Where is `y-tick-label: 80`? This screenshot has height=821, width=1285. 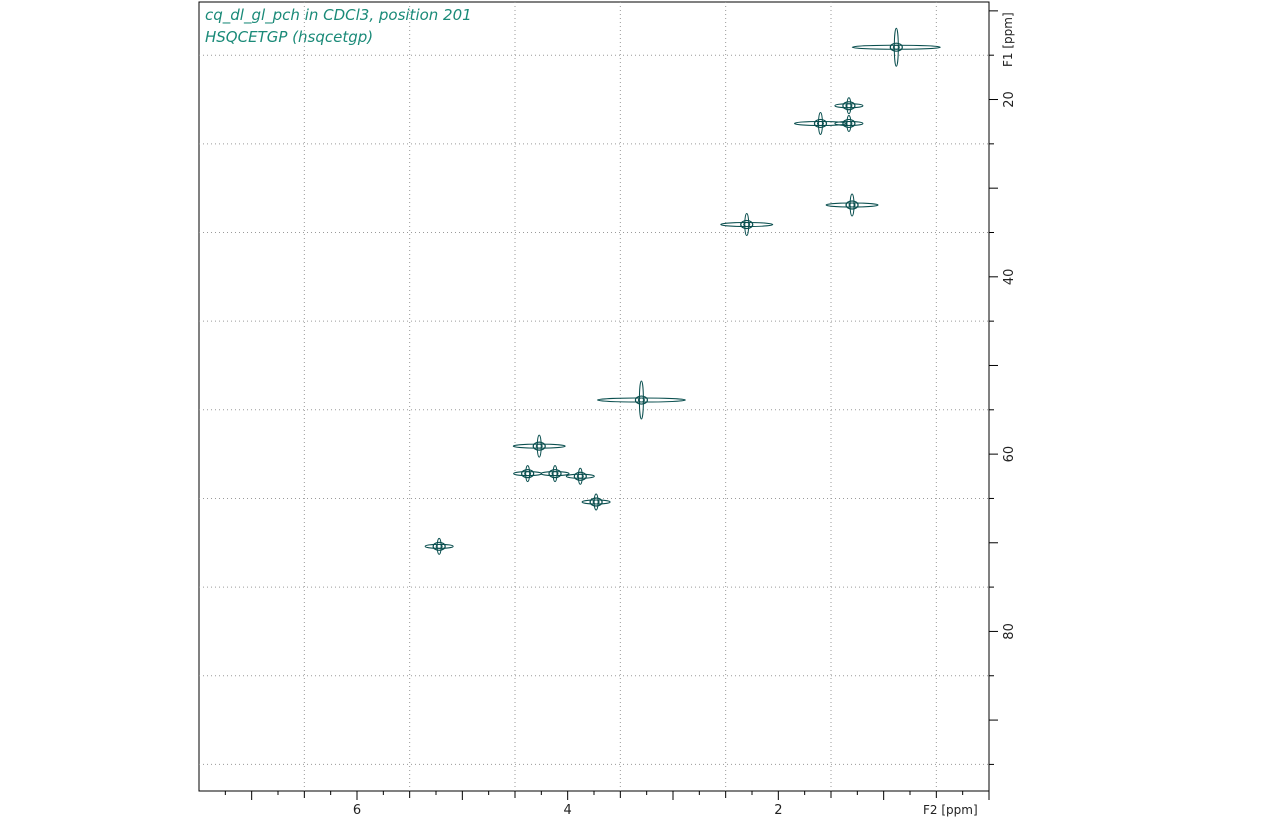
y-tick-label: 80 is located at coordinates (1009, 631).